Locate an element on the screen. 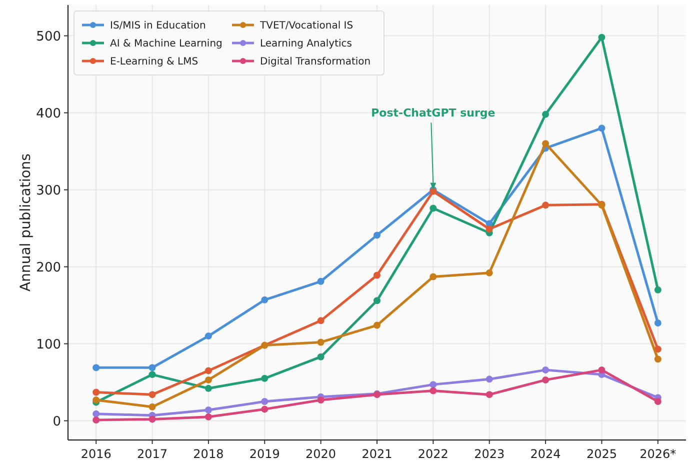 The image size is (700, 471). x-tick-label: 2016 is located at coordinates (96, 454).